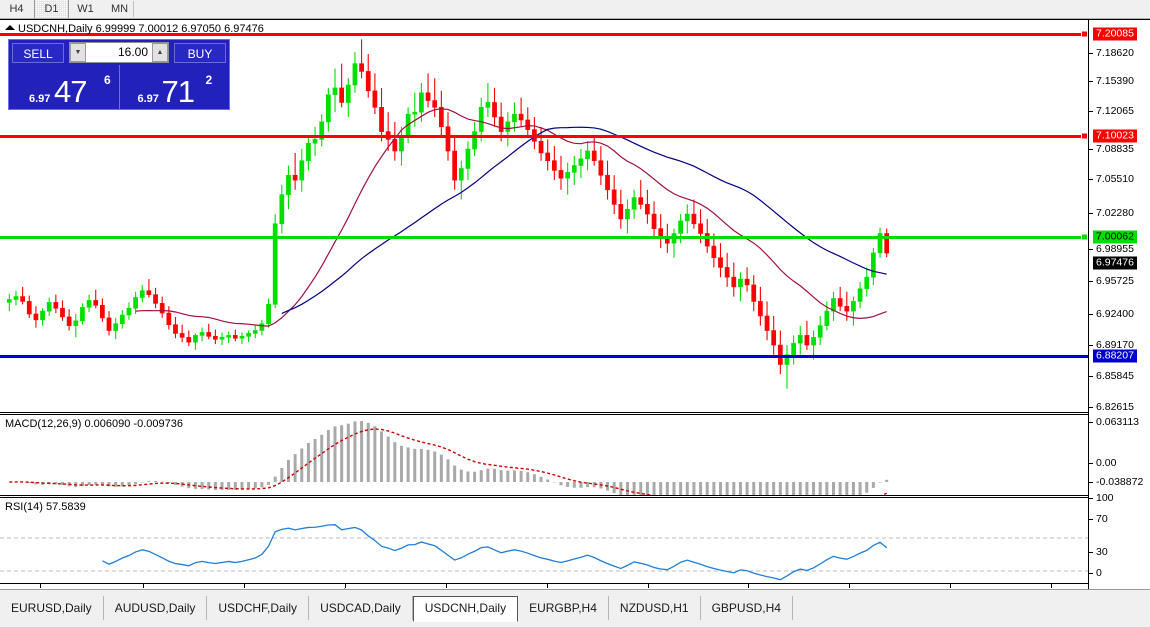 This screenshot has height=627, width=1150. What do you see at coordinates (563, 608) in the screenshot?
I see `chart-tab-eurgbp-h4: EURGBP,H4` at bounding box center [563, 608].